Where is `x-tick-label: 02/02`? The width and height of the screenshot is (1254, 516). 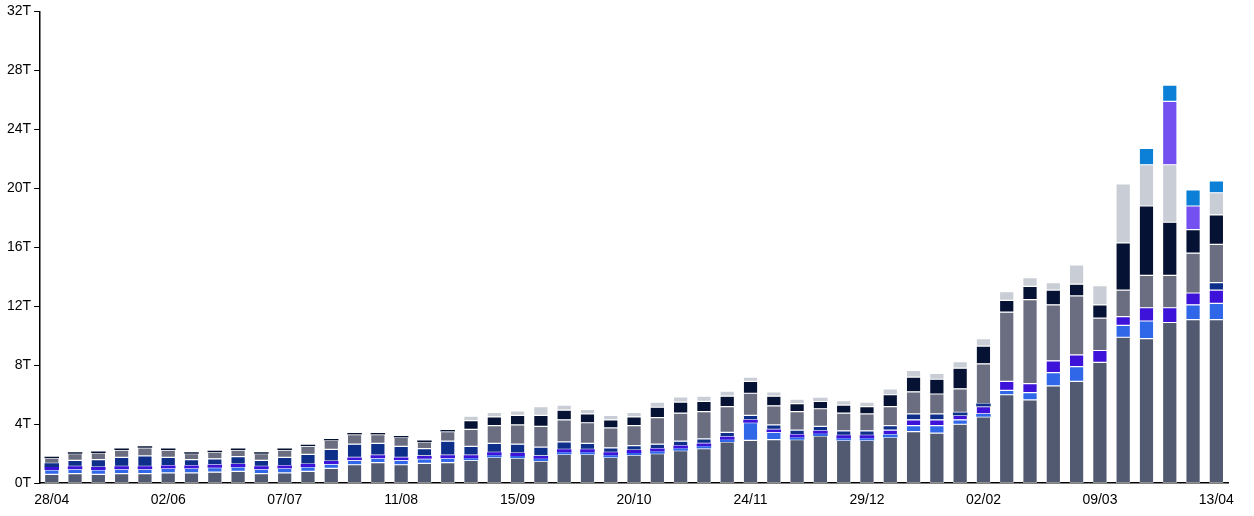
x-tick-label: 02/02 is located at coordinates (983, 499).